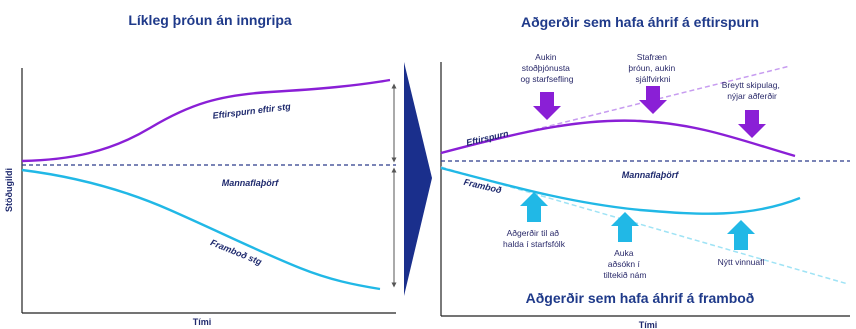  Describe the element at coordinates (620, 190) in the screenshot. I see `right-supply-curve` at that location.